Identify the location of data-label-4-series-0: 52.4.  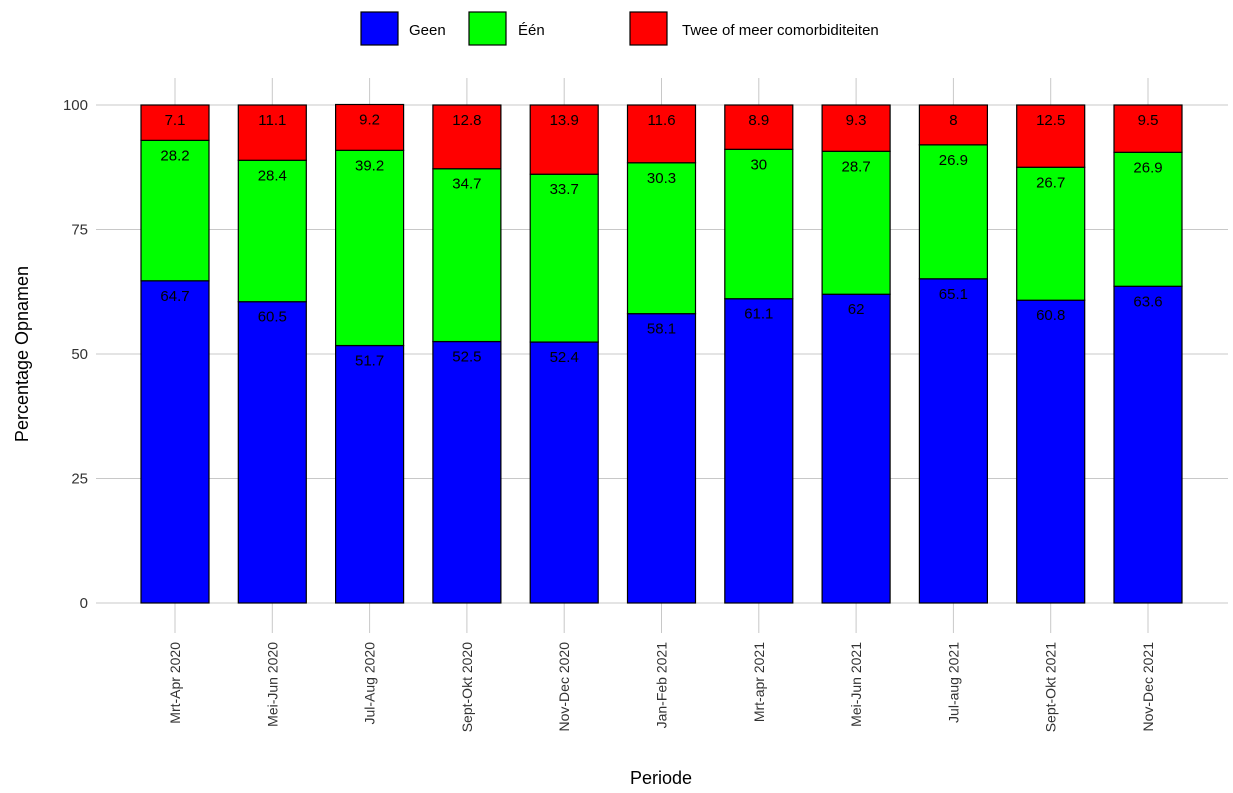
(564, 357).